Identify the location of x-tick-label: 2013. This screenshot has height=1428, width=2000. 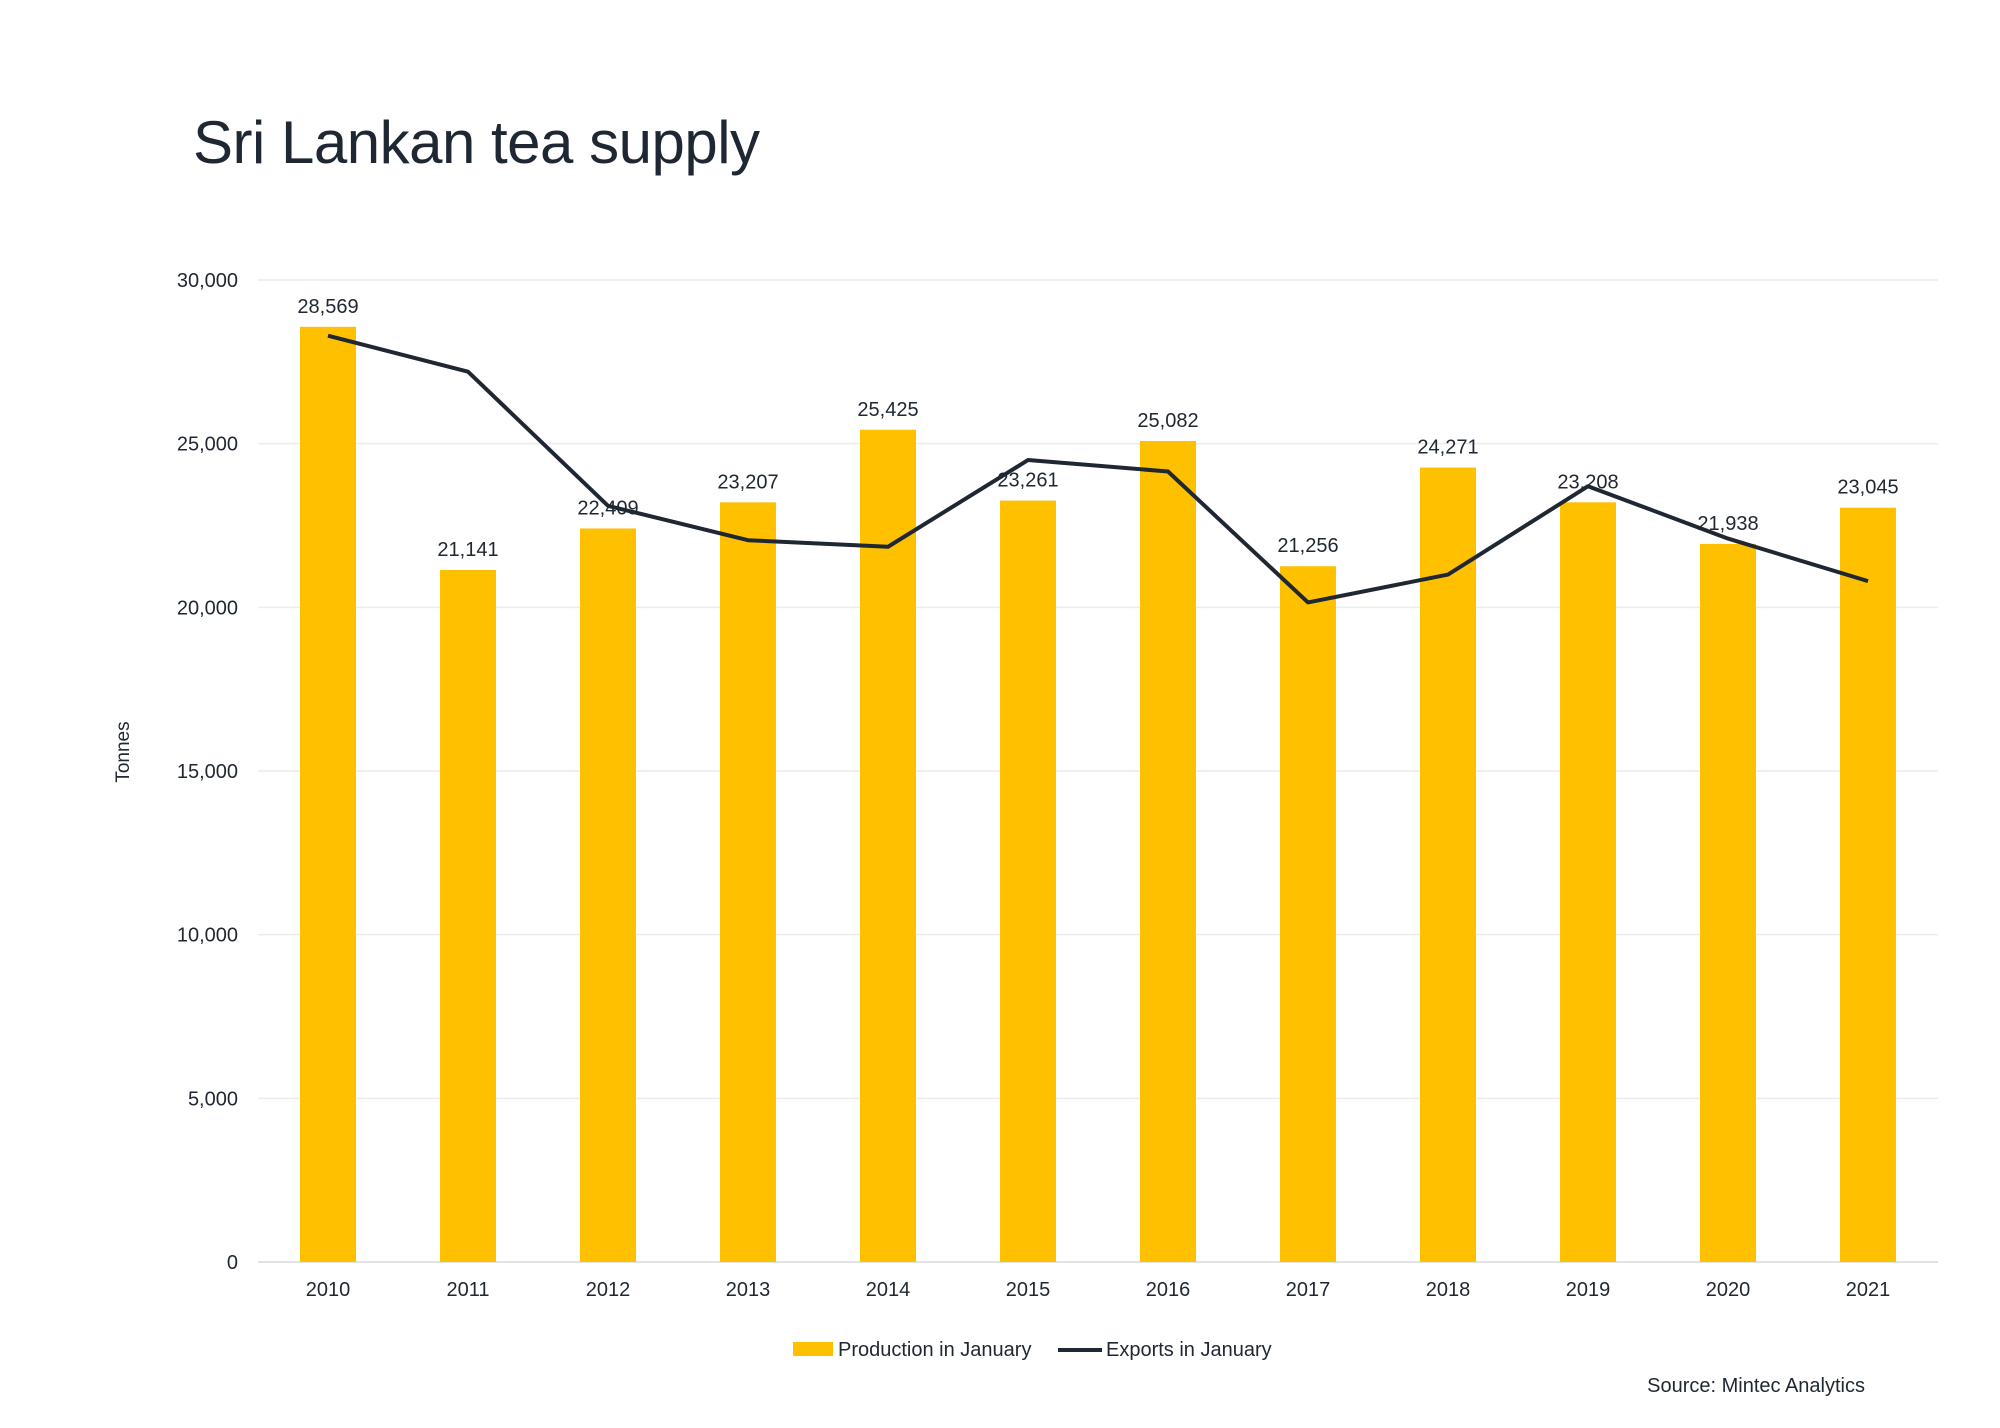
(748, 1290).